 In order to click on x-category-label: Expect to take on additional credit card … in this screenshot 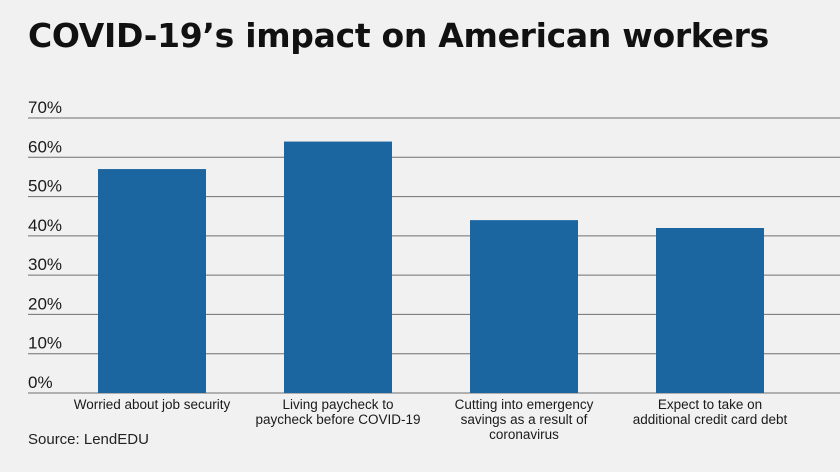, I will do `click(710, 412)`.